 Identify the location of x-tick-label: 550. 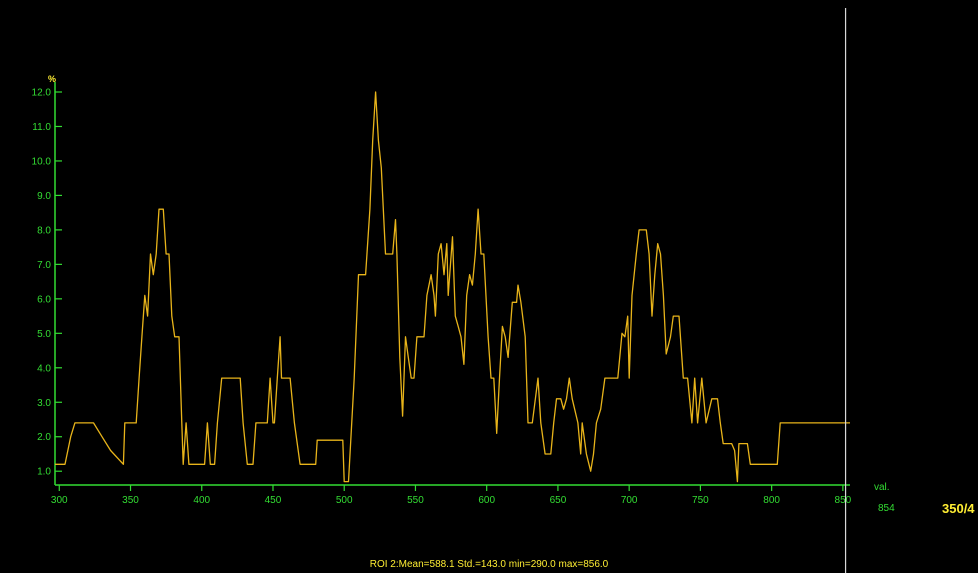
(415, 500).